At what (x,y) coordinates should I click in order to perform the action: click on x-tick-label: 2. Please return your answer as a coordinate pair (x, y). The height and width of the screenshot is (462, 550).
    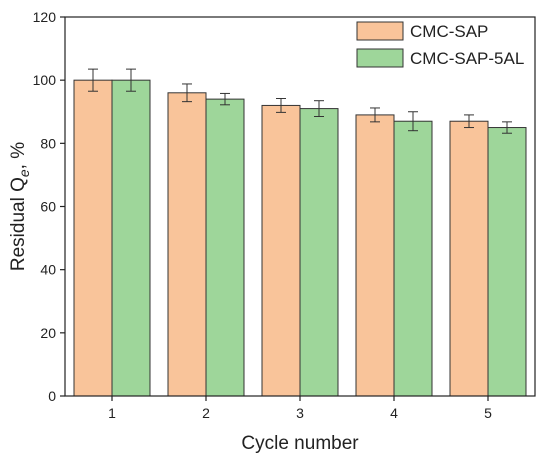
    Looking at the image, I should click on (206, 413).